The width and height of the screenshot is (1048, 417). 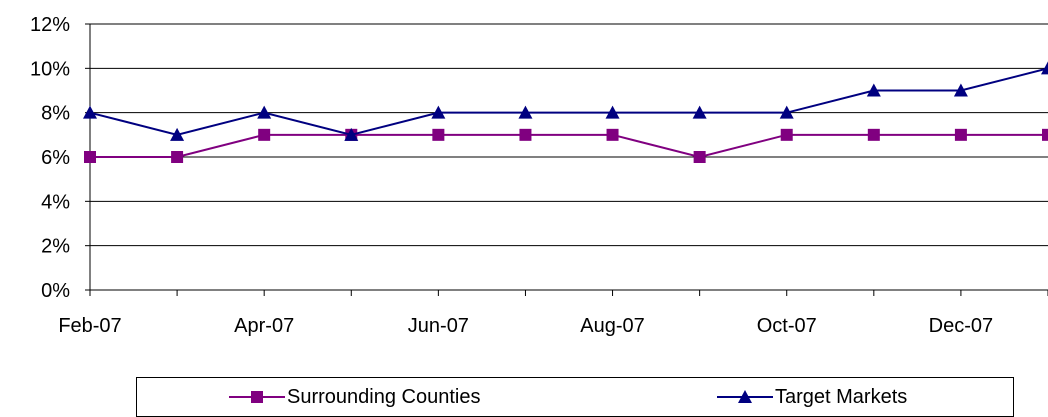 What do you see at coordinates (384, 396) in the screenshot?
I see `legend-label-surrounding-counties: Surrounding Counties` at bounding box center [384, 396].